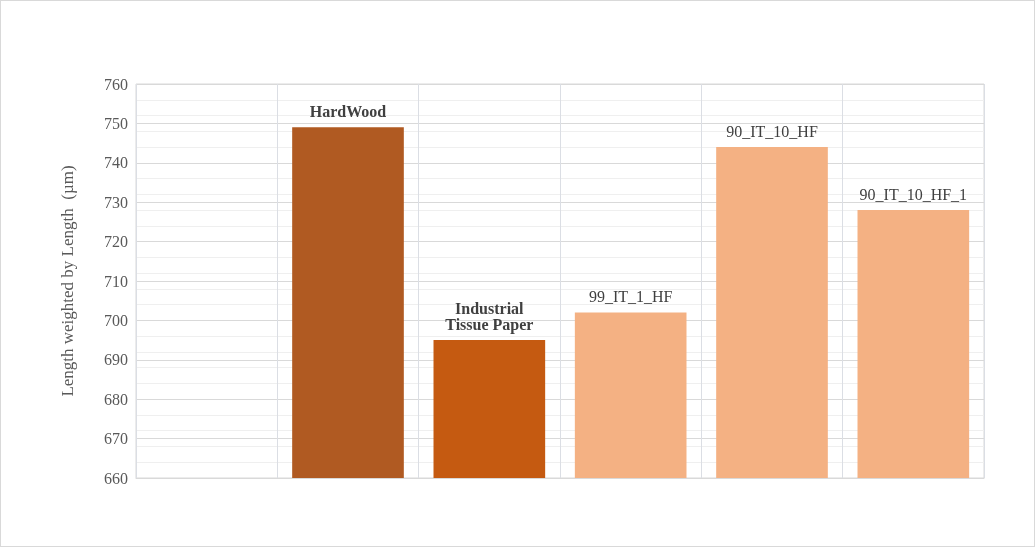 This screenshot has width=1035, height=547. I want to click on y-axis-title: Length weighted by Length (µm), so click(67, 281).